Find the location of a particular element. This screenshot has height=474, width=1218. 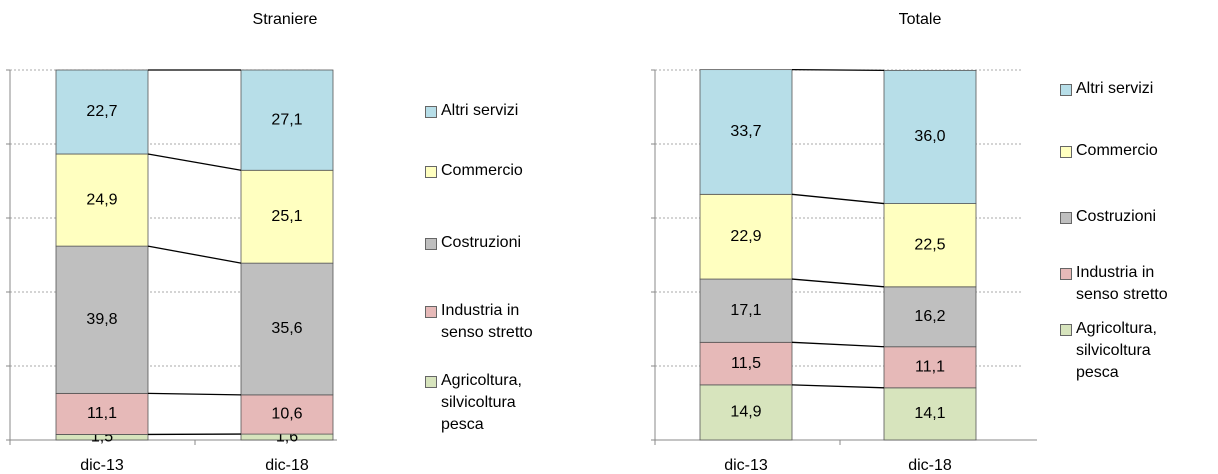

chart-title: Totale is located at coordinates (920, 19).